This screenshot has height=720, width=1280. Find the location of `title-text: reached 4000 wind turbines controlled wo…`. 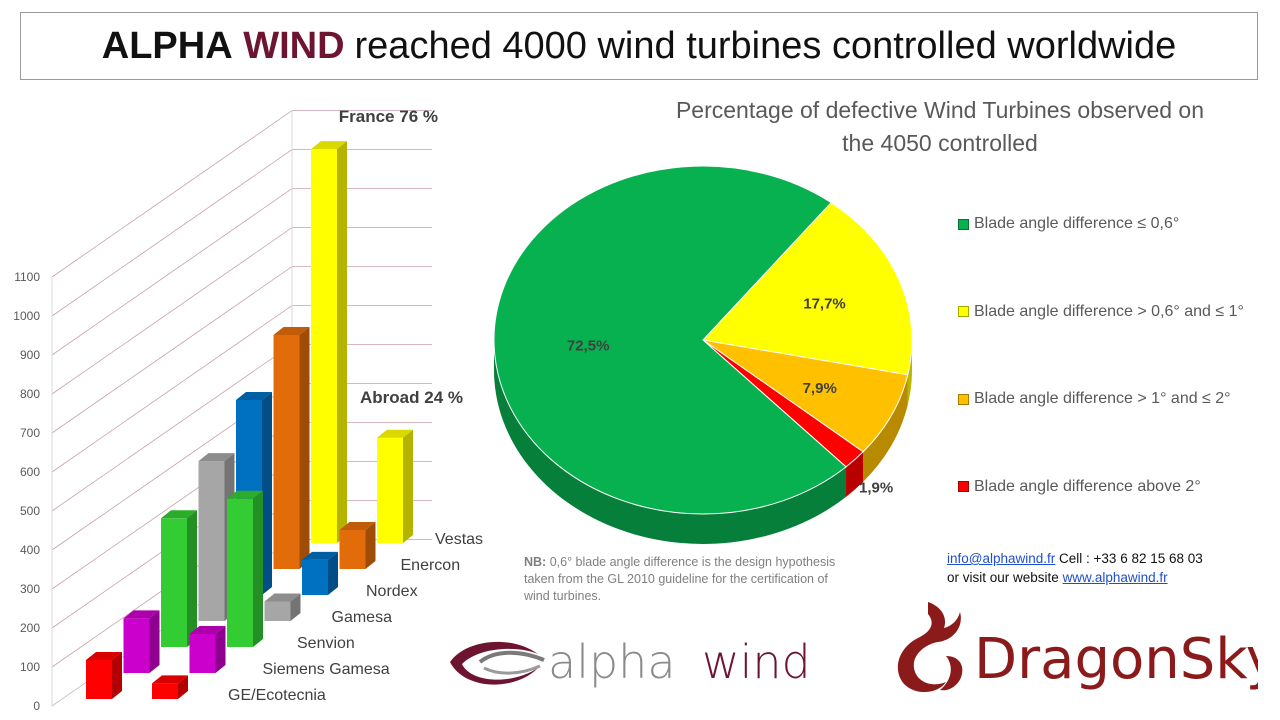

title-text: reached 4000 wind turbines controlled wo… is located at coordinates (765, 45).